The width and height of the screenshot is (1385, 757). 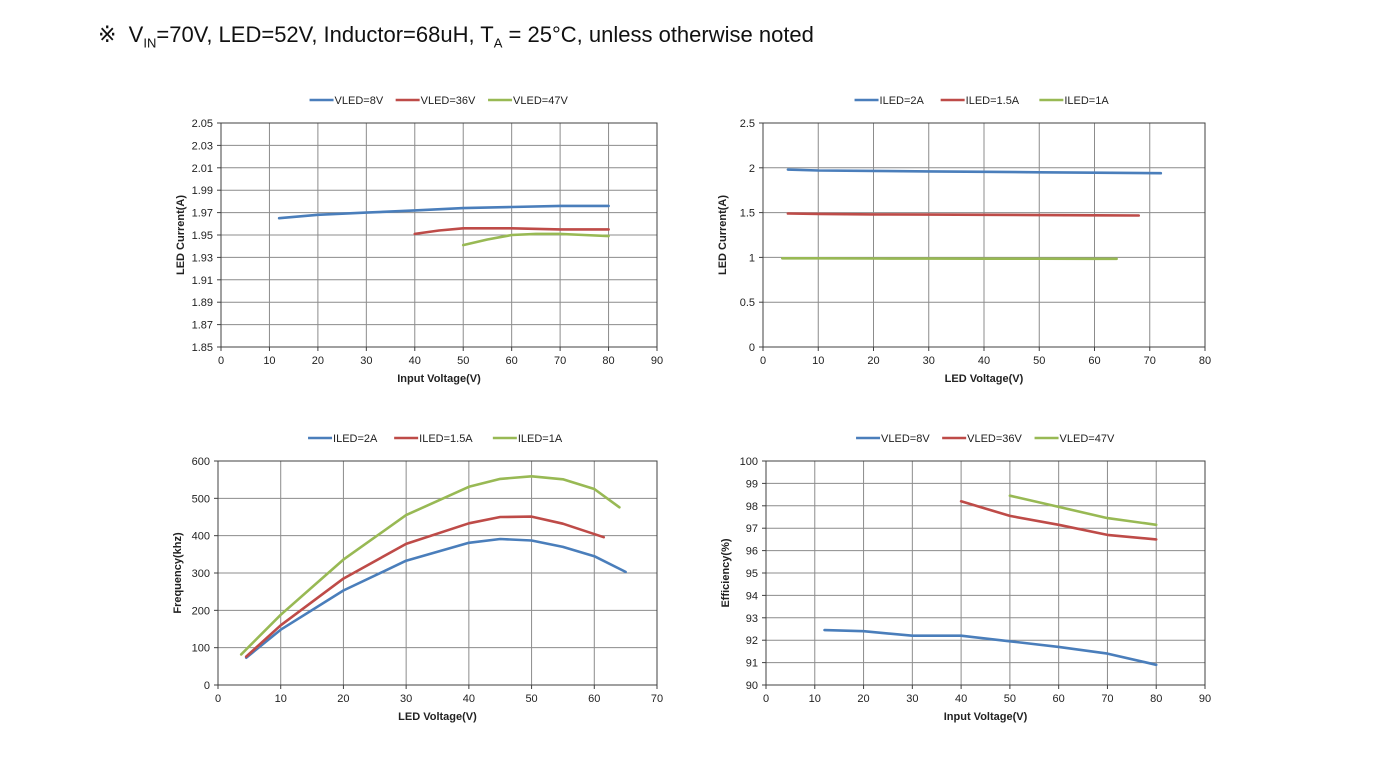 What do you see at coordinates (178, 573) in the screenshot?
I see `y-axis-label: Frequency(khz)` at bounding box center [178, 573].